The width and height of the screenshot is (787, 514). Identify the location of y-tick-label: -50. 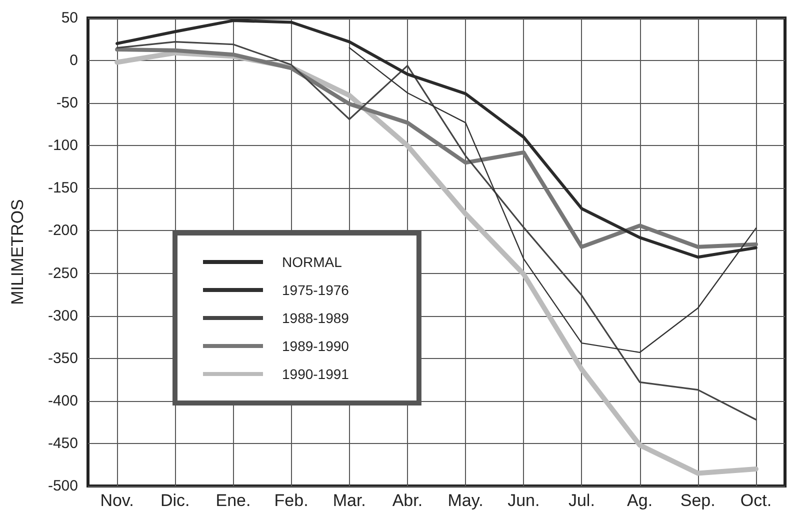
(67, 103).